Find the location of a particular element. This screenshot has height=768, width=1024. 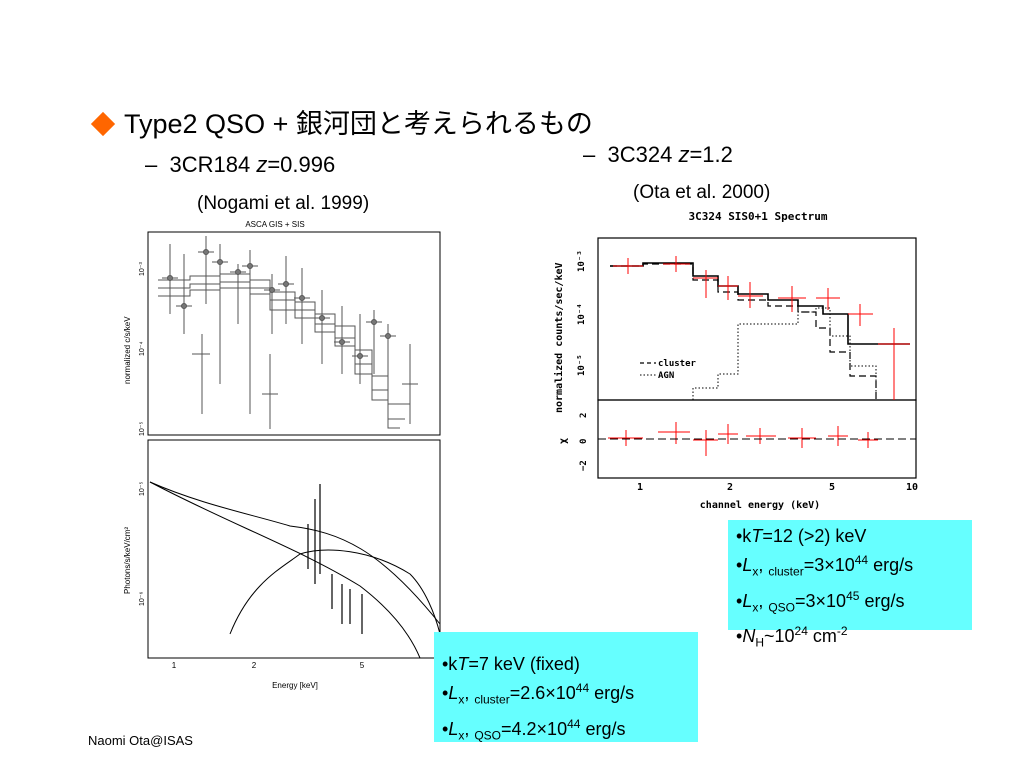

left-source-heading: – 3CR184 z=0.996 is located at coordinates (240, 165).